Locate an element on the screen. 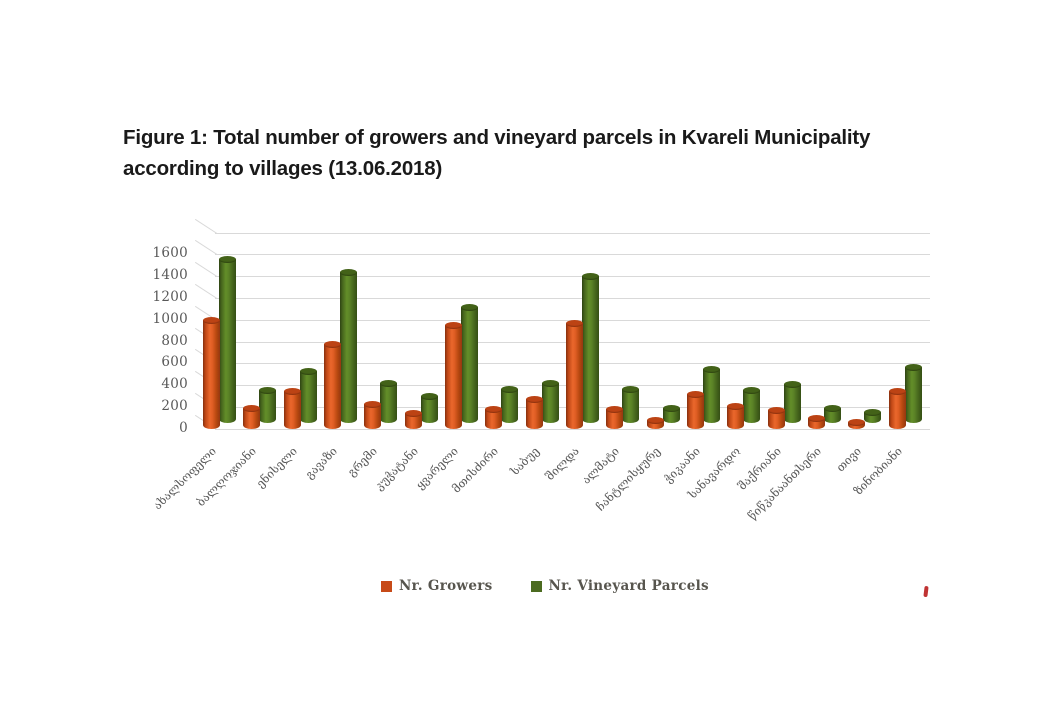  chart-legend: Nr. Growers Nr. Vineyard Parcels is located at coordinates (545, 586).